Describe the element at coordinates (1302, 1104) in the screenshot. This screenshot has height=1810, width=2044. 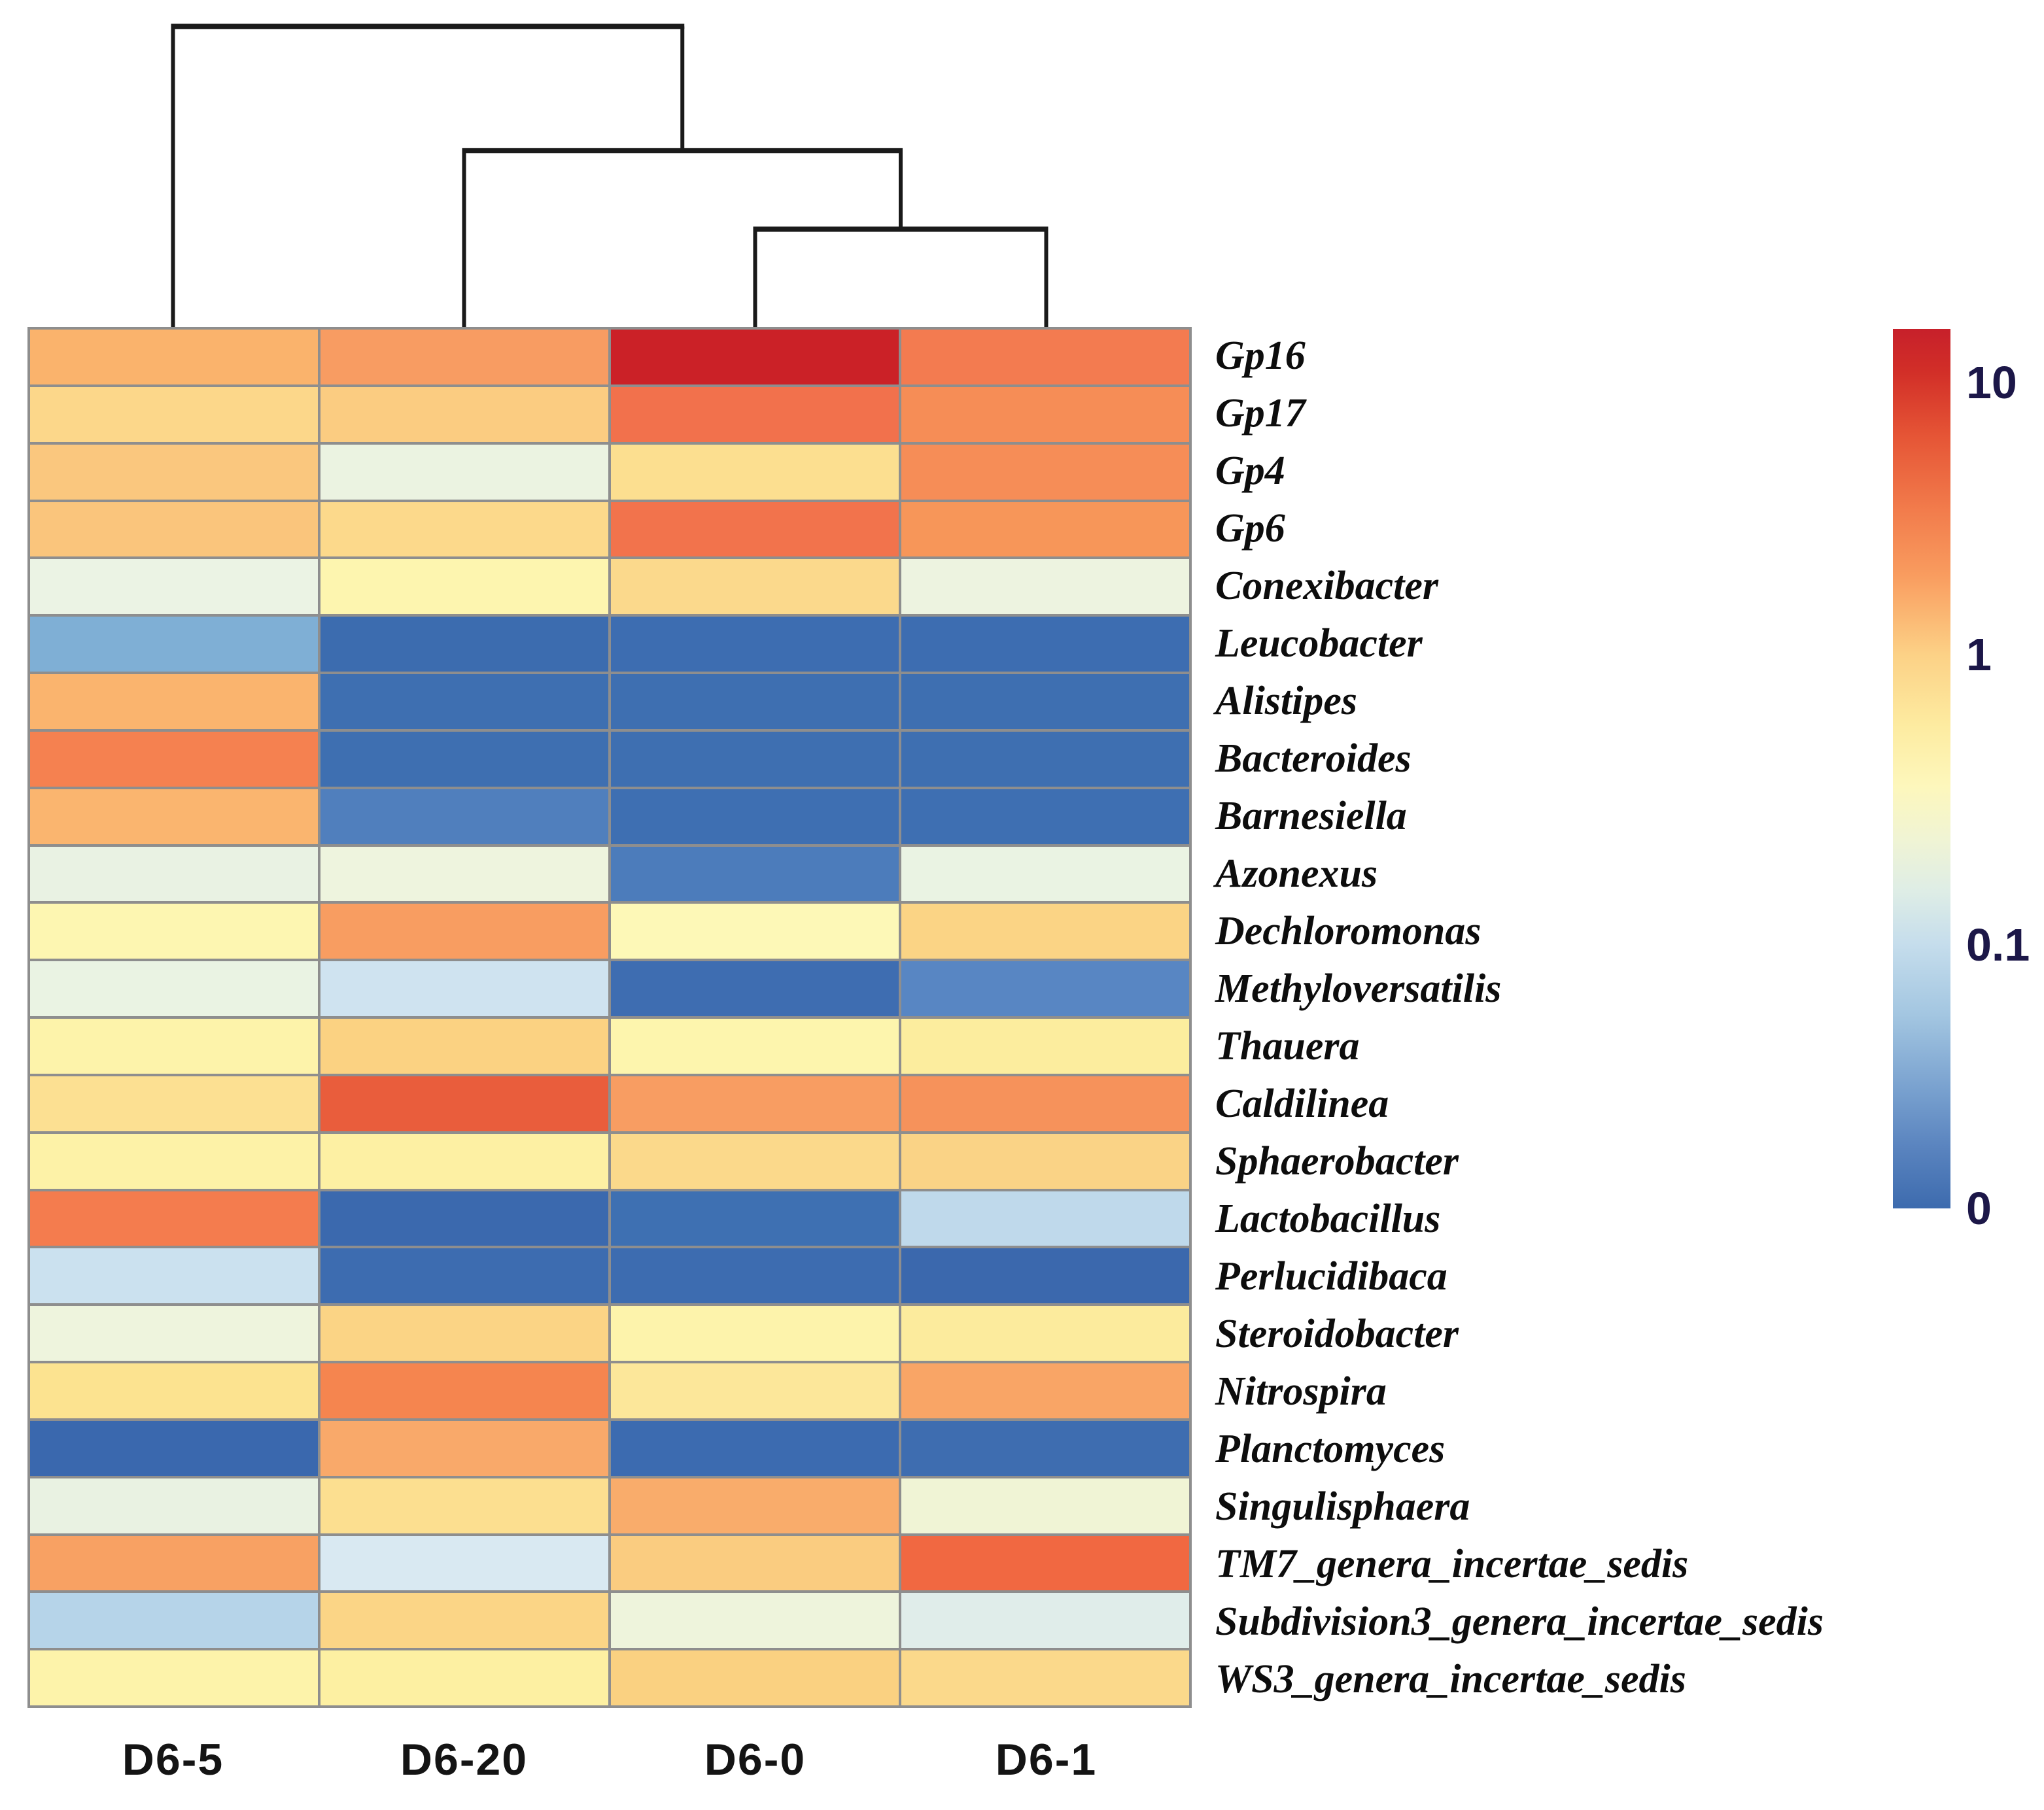
I see `row-label: Caldilinea` at that location.